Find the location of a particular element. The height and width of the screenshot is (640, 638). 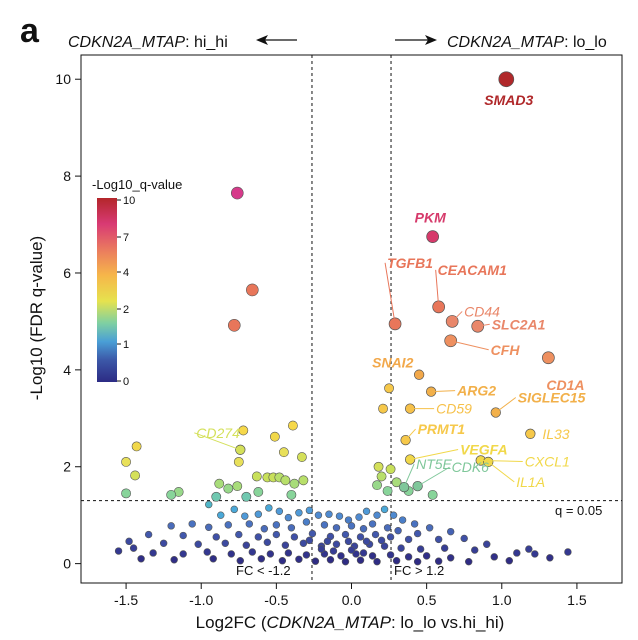

fc-high-label: FC > 1.2 is located at coordinates (419, 570).